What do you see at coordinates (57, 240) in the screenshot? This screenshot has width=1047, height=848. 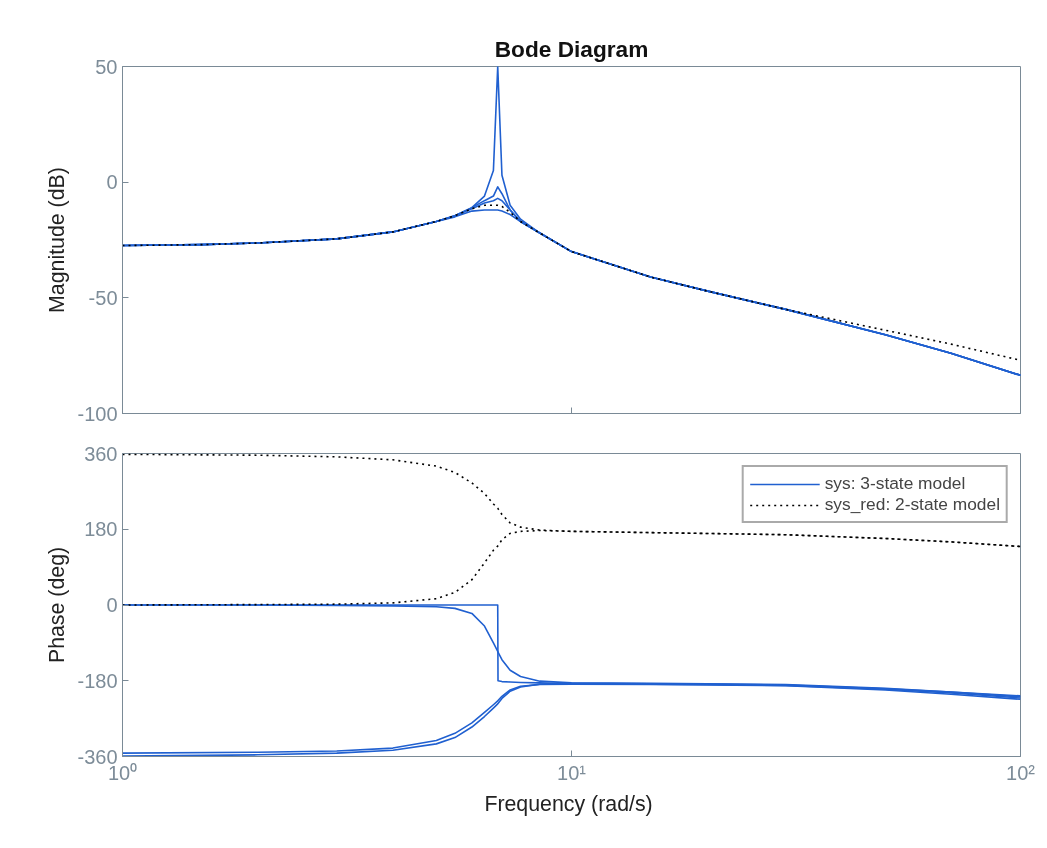 I see `y-axis-title: Magnitude (dB)` at bounding box center [57, 240].